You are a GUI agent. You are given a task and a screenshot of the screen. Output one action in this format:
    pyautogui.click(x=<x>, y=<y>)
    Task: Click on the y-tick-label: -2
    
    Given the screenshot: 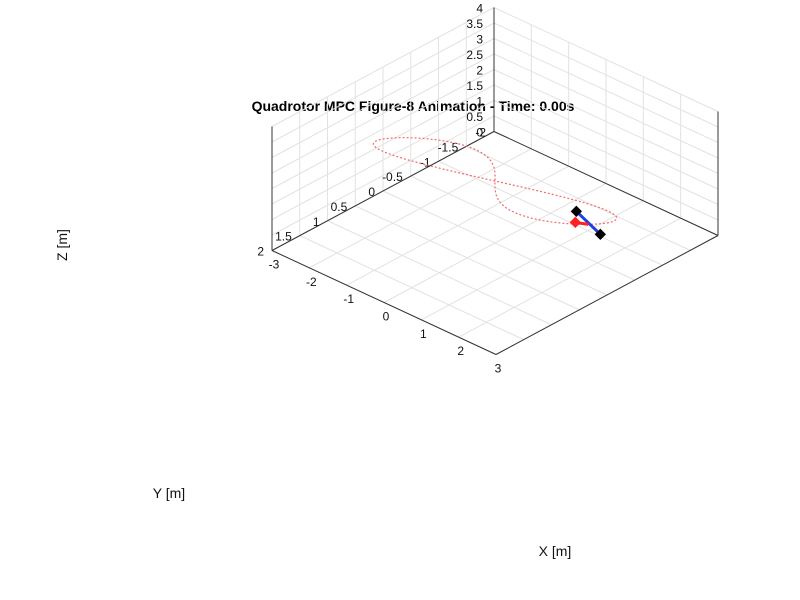 What is the action you would take?
    pyautogui.click(x=480, y=133)
    